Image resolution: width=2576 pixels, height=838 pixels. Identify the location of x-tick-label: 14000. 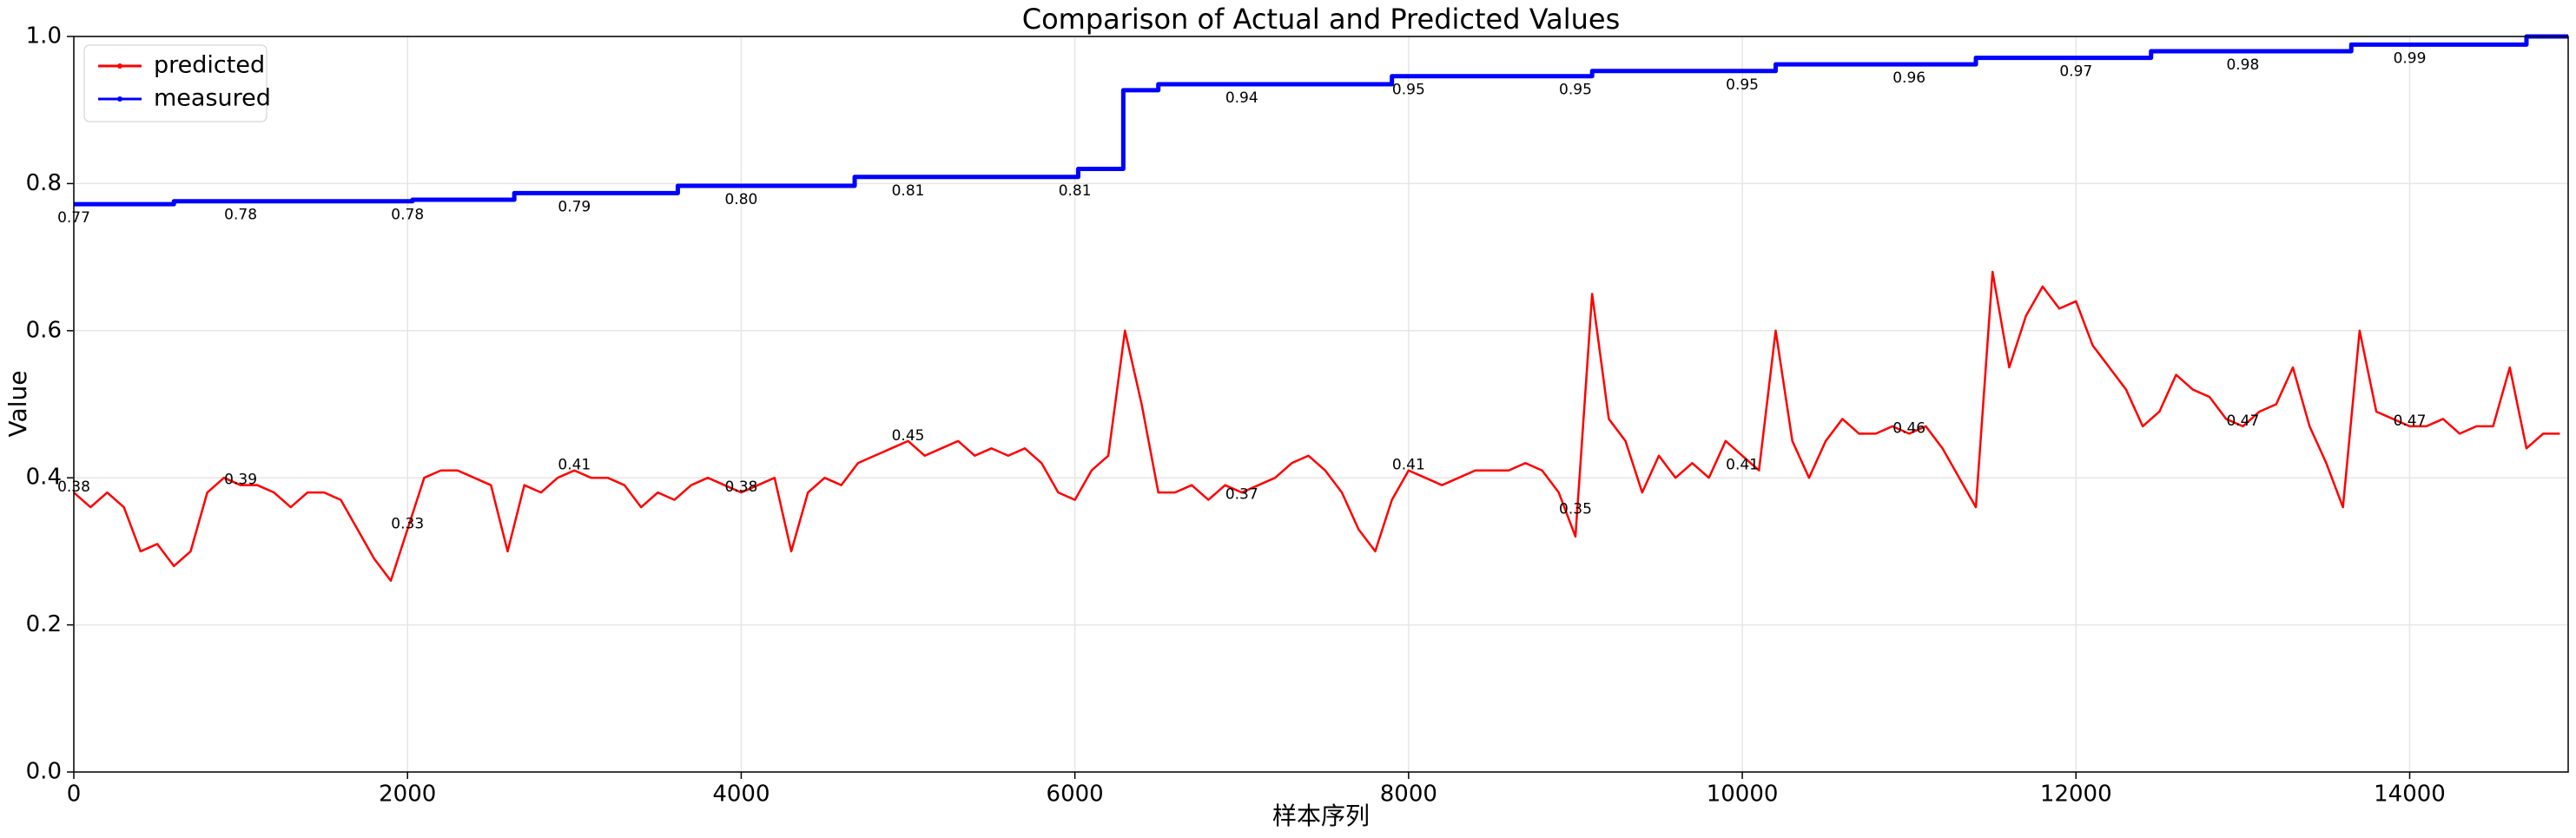
(2410, 795).